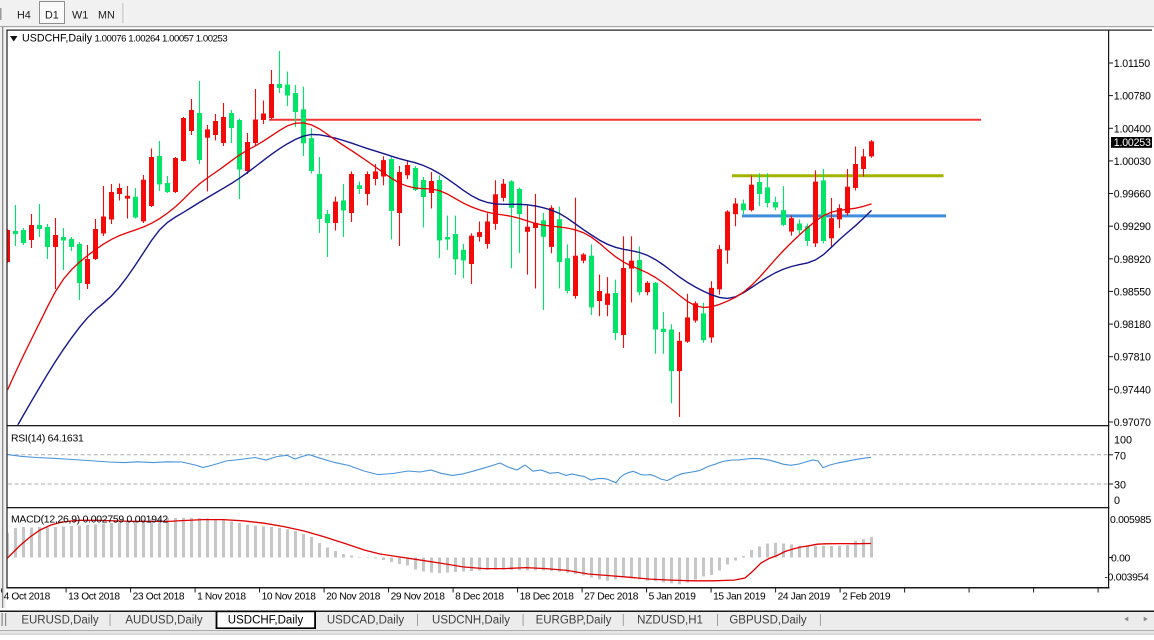 The image size is (1154, 640). Describe the element at coordinates (1120, 457) in the screenshot. I see `svg-text: 70` at that location.